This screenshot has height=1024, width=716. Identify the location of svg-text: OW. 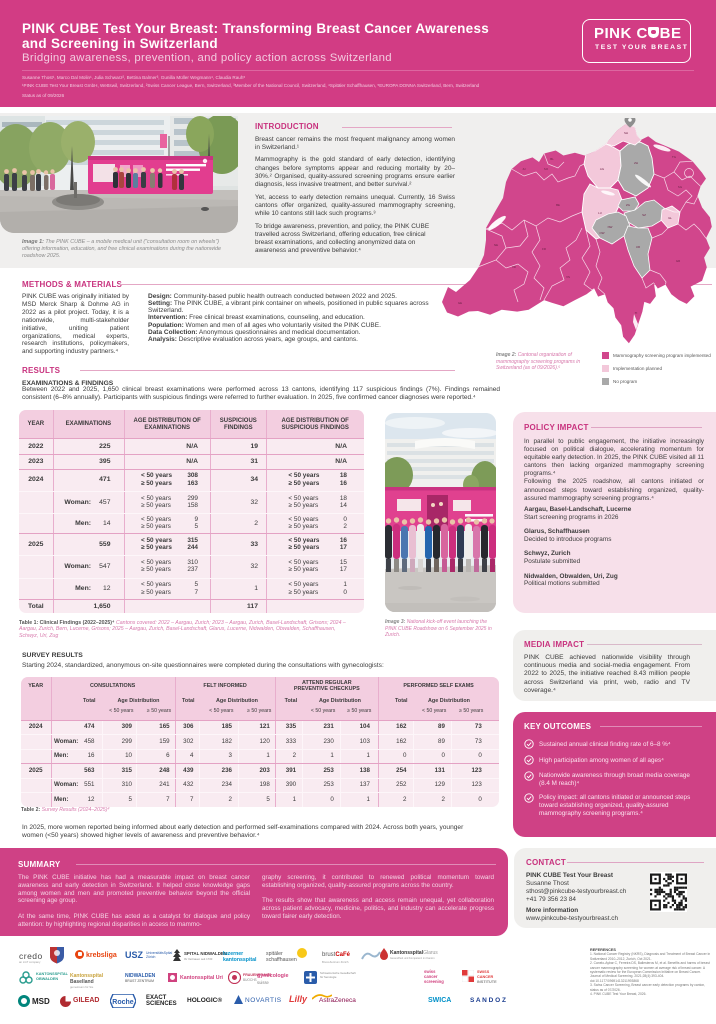
(602, 233).